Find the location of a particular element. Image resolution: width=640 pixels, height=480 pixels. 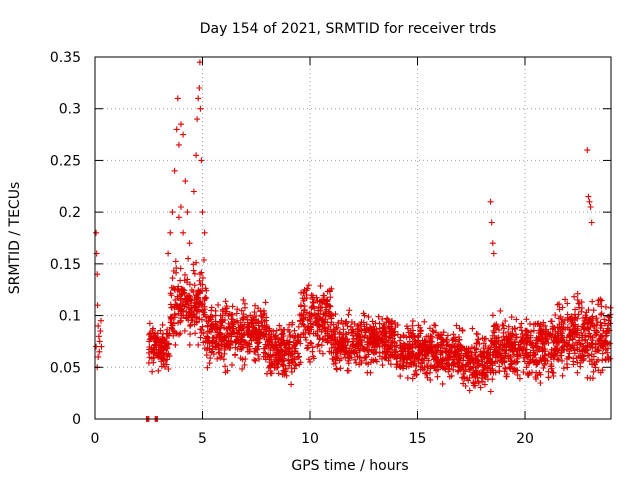

y-tick-label: 0.3 is located at coordinates (70, 110).